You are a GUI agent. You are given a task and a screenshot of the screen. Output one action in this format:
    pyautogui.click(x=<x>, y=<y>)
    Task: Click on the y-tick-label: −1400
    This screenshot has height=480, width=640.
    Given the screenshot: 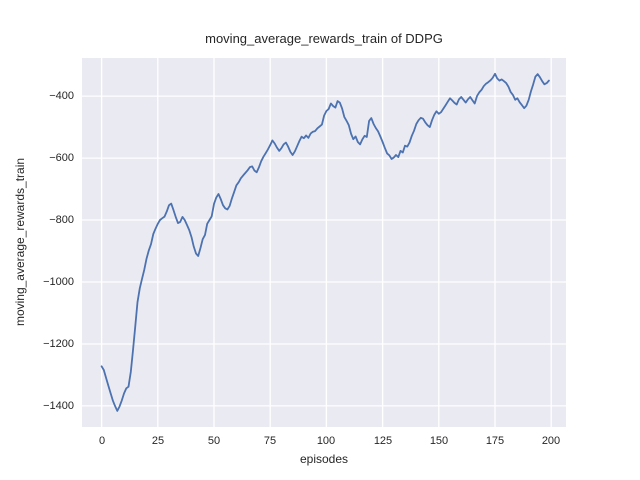 What is the action you would take?
    pyautogui.click(x=58, y=406)
    